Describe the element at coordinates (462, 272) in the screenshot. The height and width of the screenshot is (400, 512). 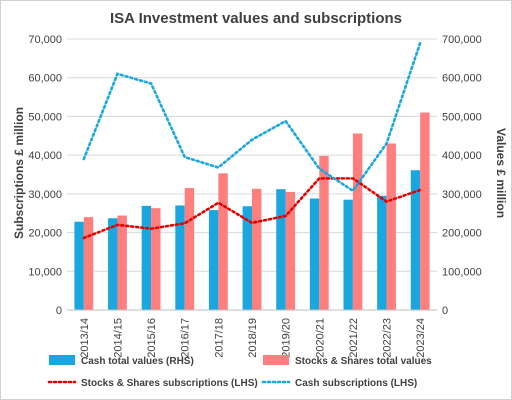
I see `right-tick-label: 100,000` at that location.